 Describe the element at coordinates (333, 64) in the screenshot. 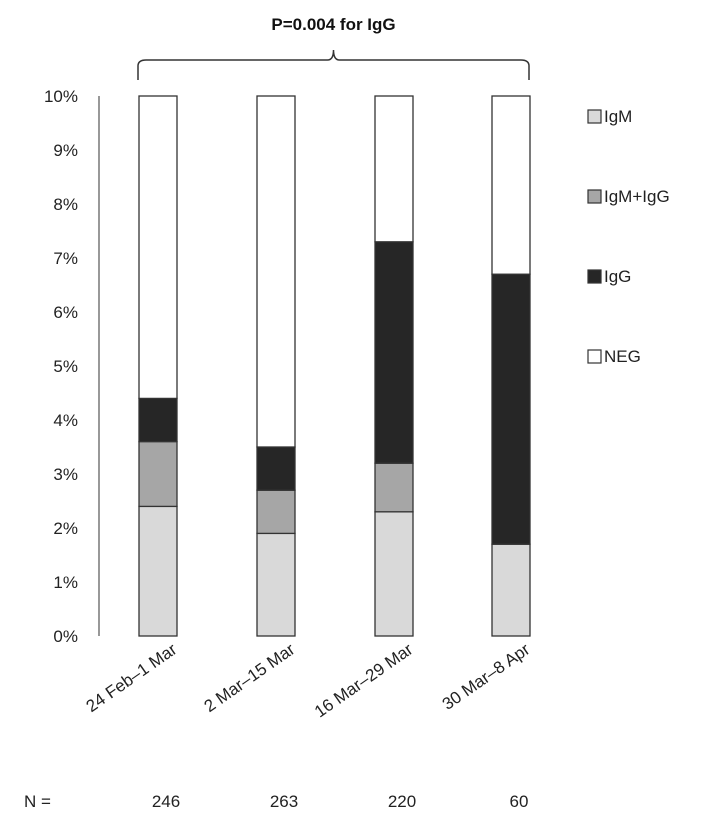

I see `bracket-line` at that location.